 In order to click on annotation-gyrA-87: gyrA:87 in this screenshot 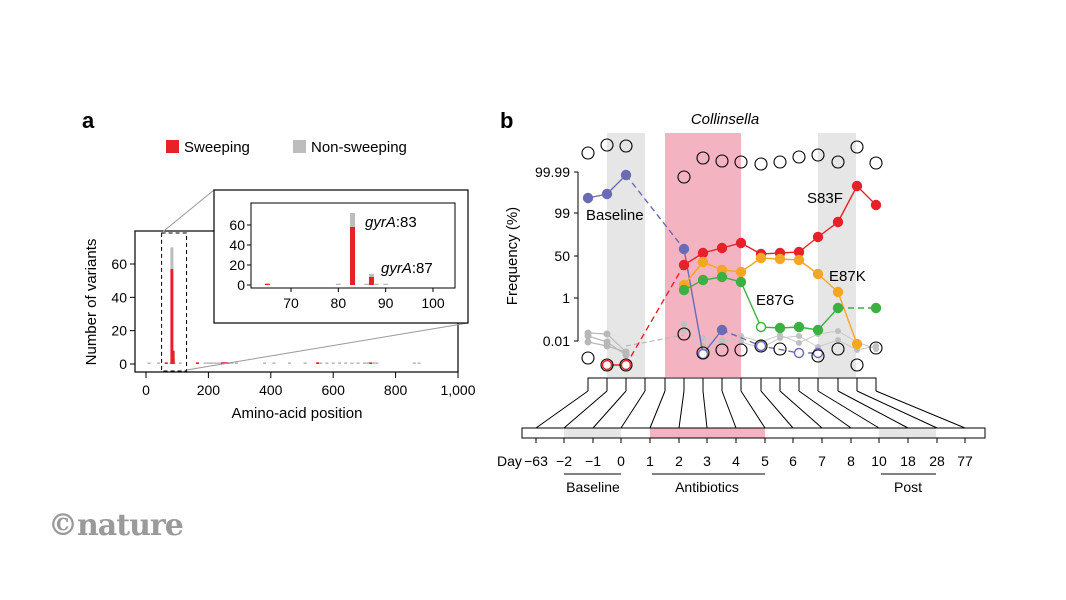, I will do `click(407, 268)`.